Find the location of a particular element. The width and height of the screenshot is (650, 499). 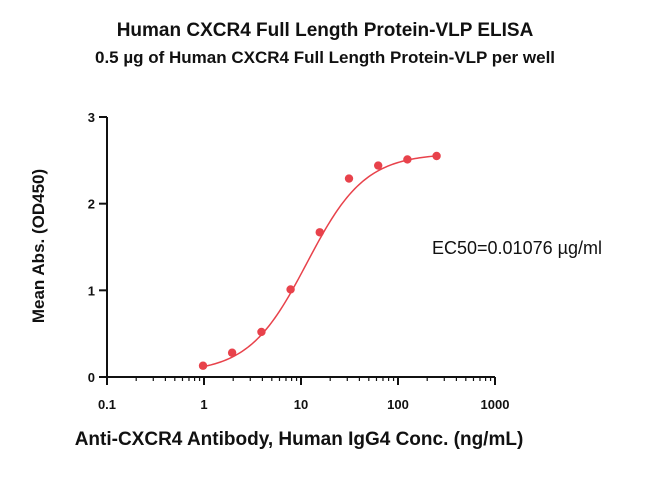

x-tick-label: 0.1 is located at coordinates (107, 404).